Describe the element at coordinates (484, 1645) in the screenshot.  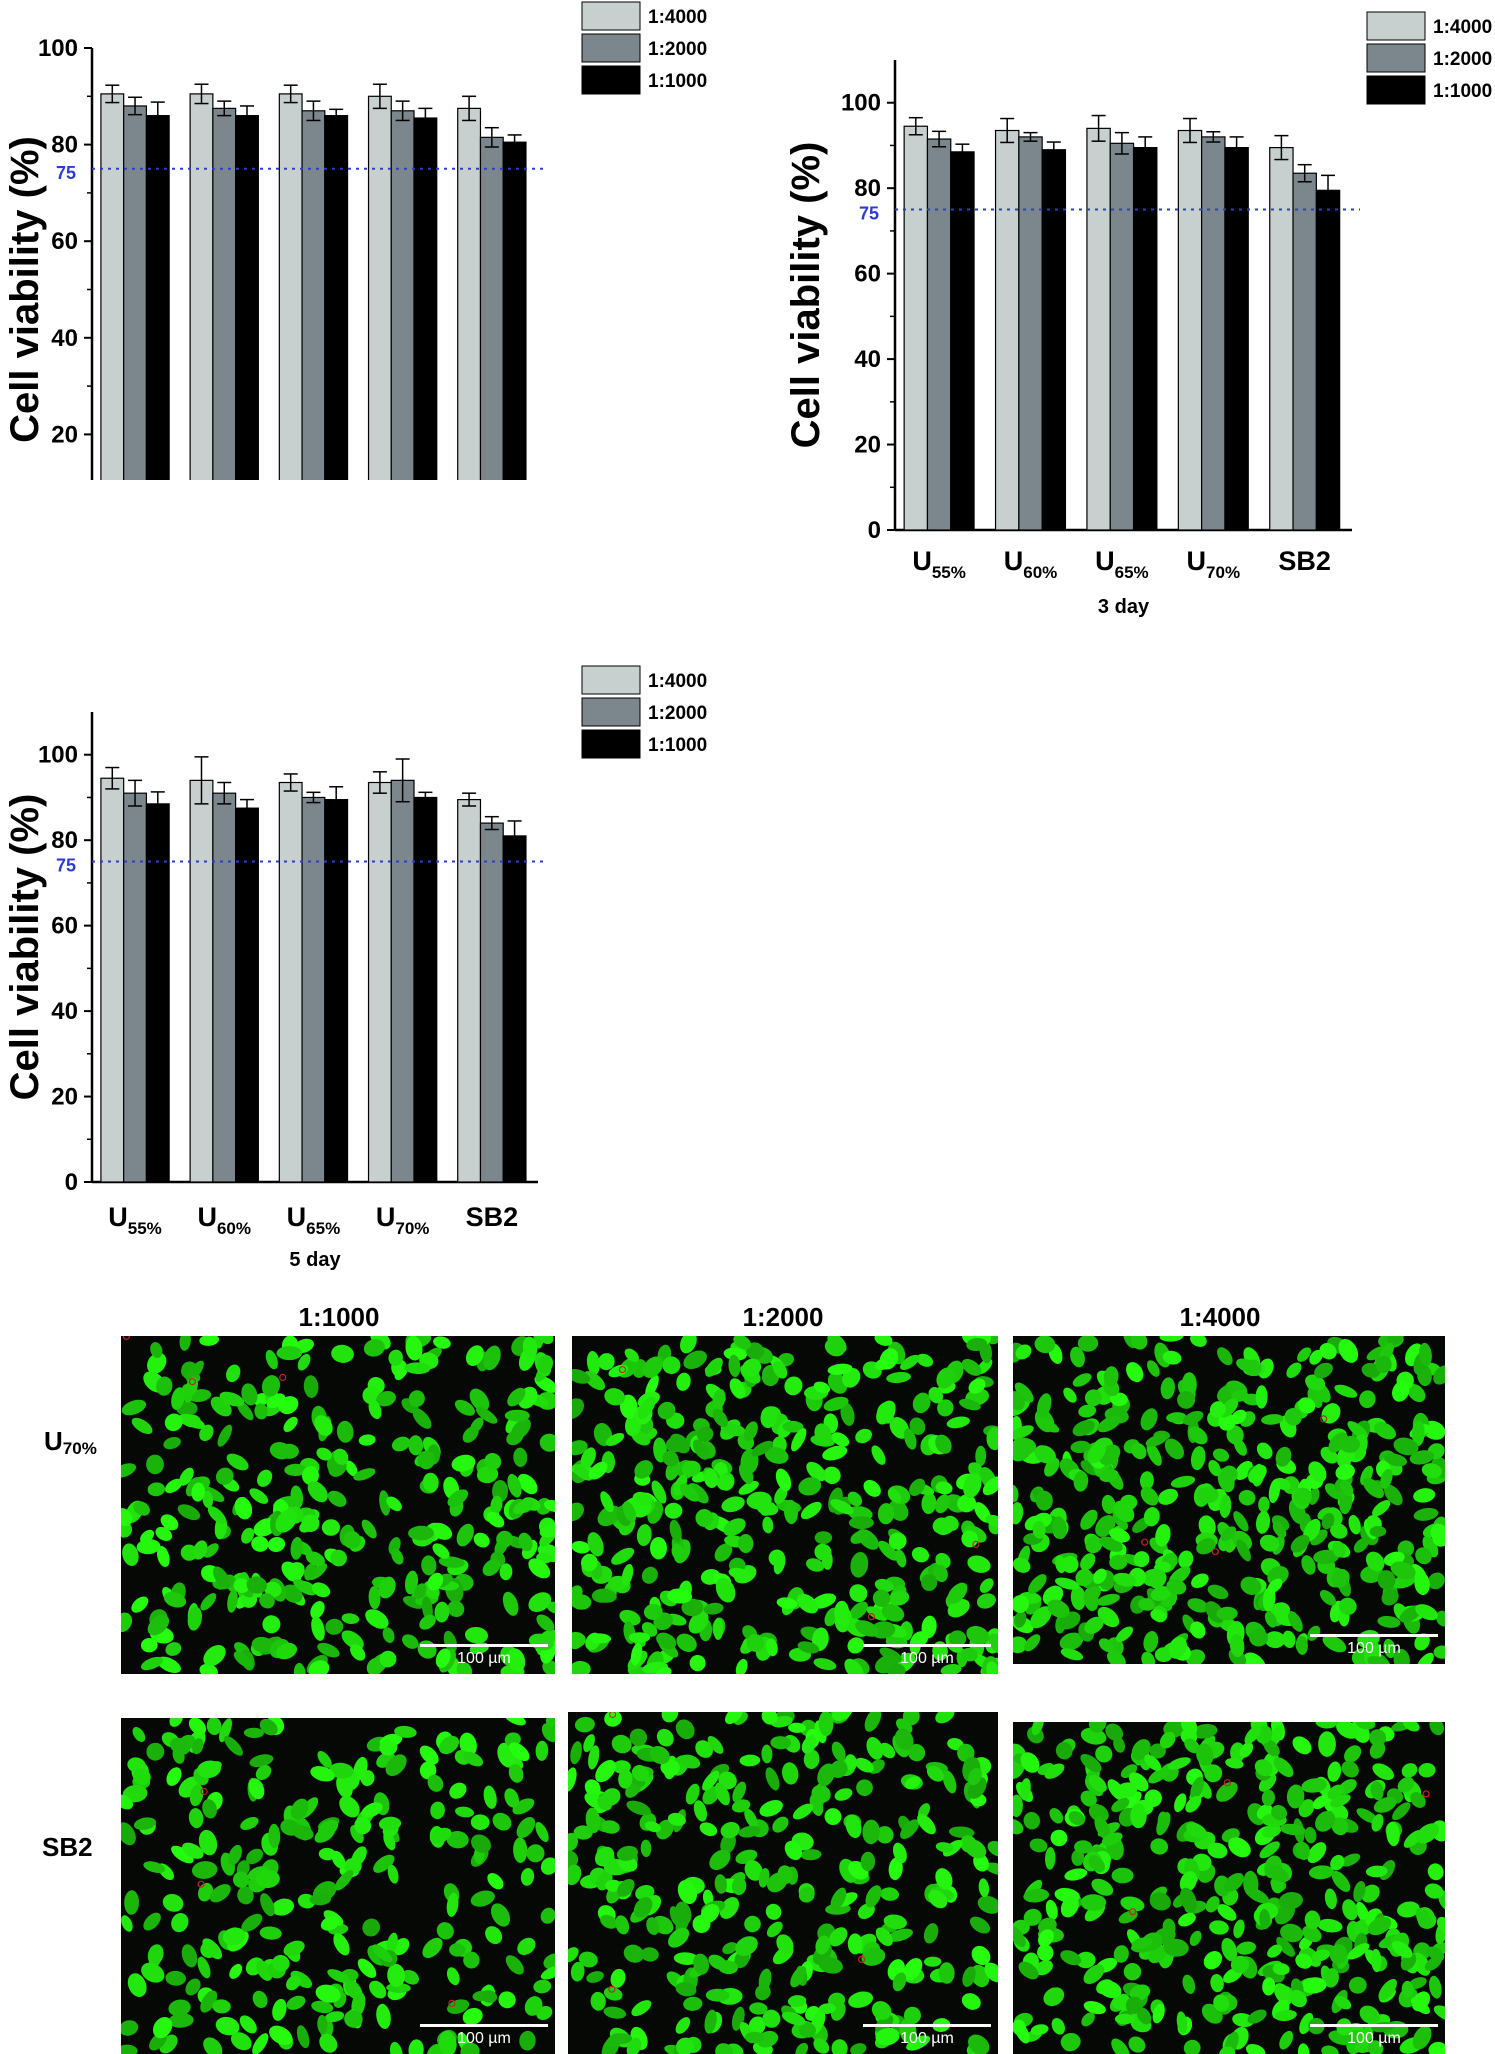
I see `scale-bar` at that location.